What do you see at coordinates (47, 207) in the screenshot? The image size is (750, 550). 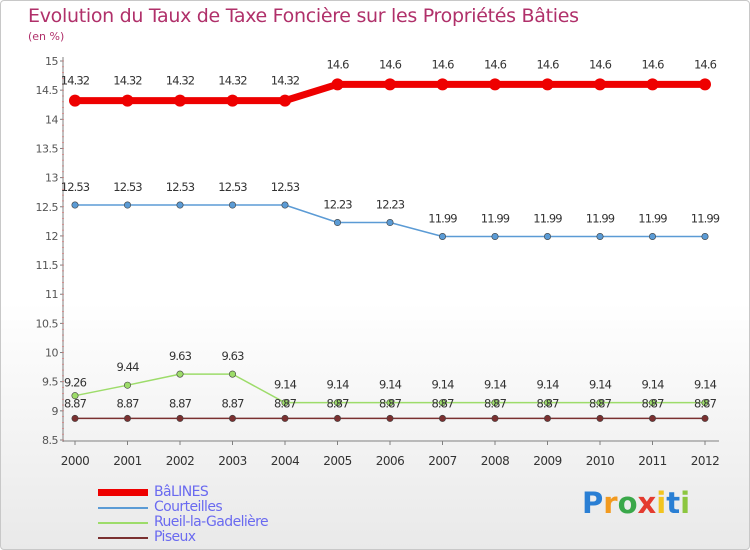 I see `y-tick-label: 12.5` at bounding box center [47, 207].